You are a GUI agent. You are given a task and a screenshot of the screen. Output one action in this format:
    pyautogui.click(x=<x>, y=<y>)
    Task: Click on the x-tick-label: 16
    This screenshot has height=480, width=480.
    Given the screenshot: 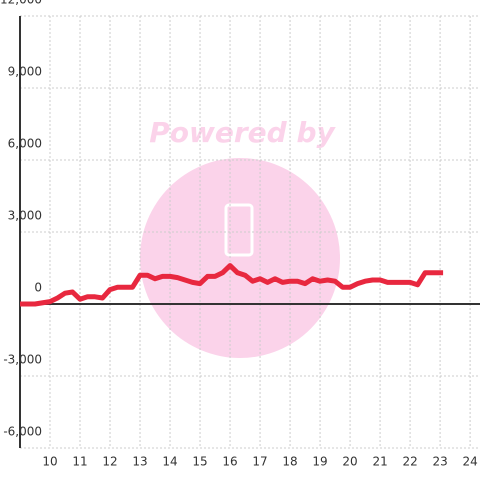 What is the action you would take?
    pyautogui.click(x=229, y=462)
    